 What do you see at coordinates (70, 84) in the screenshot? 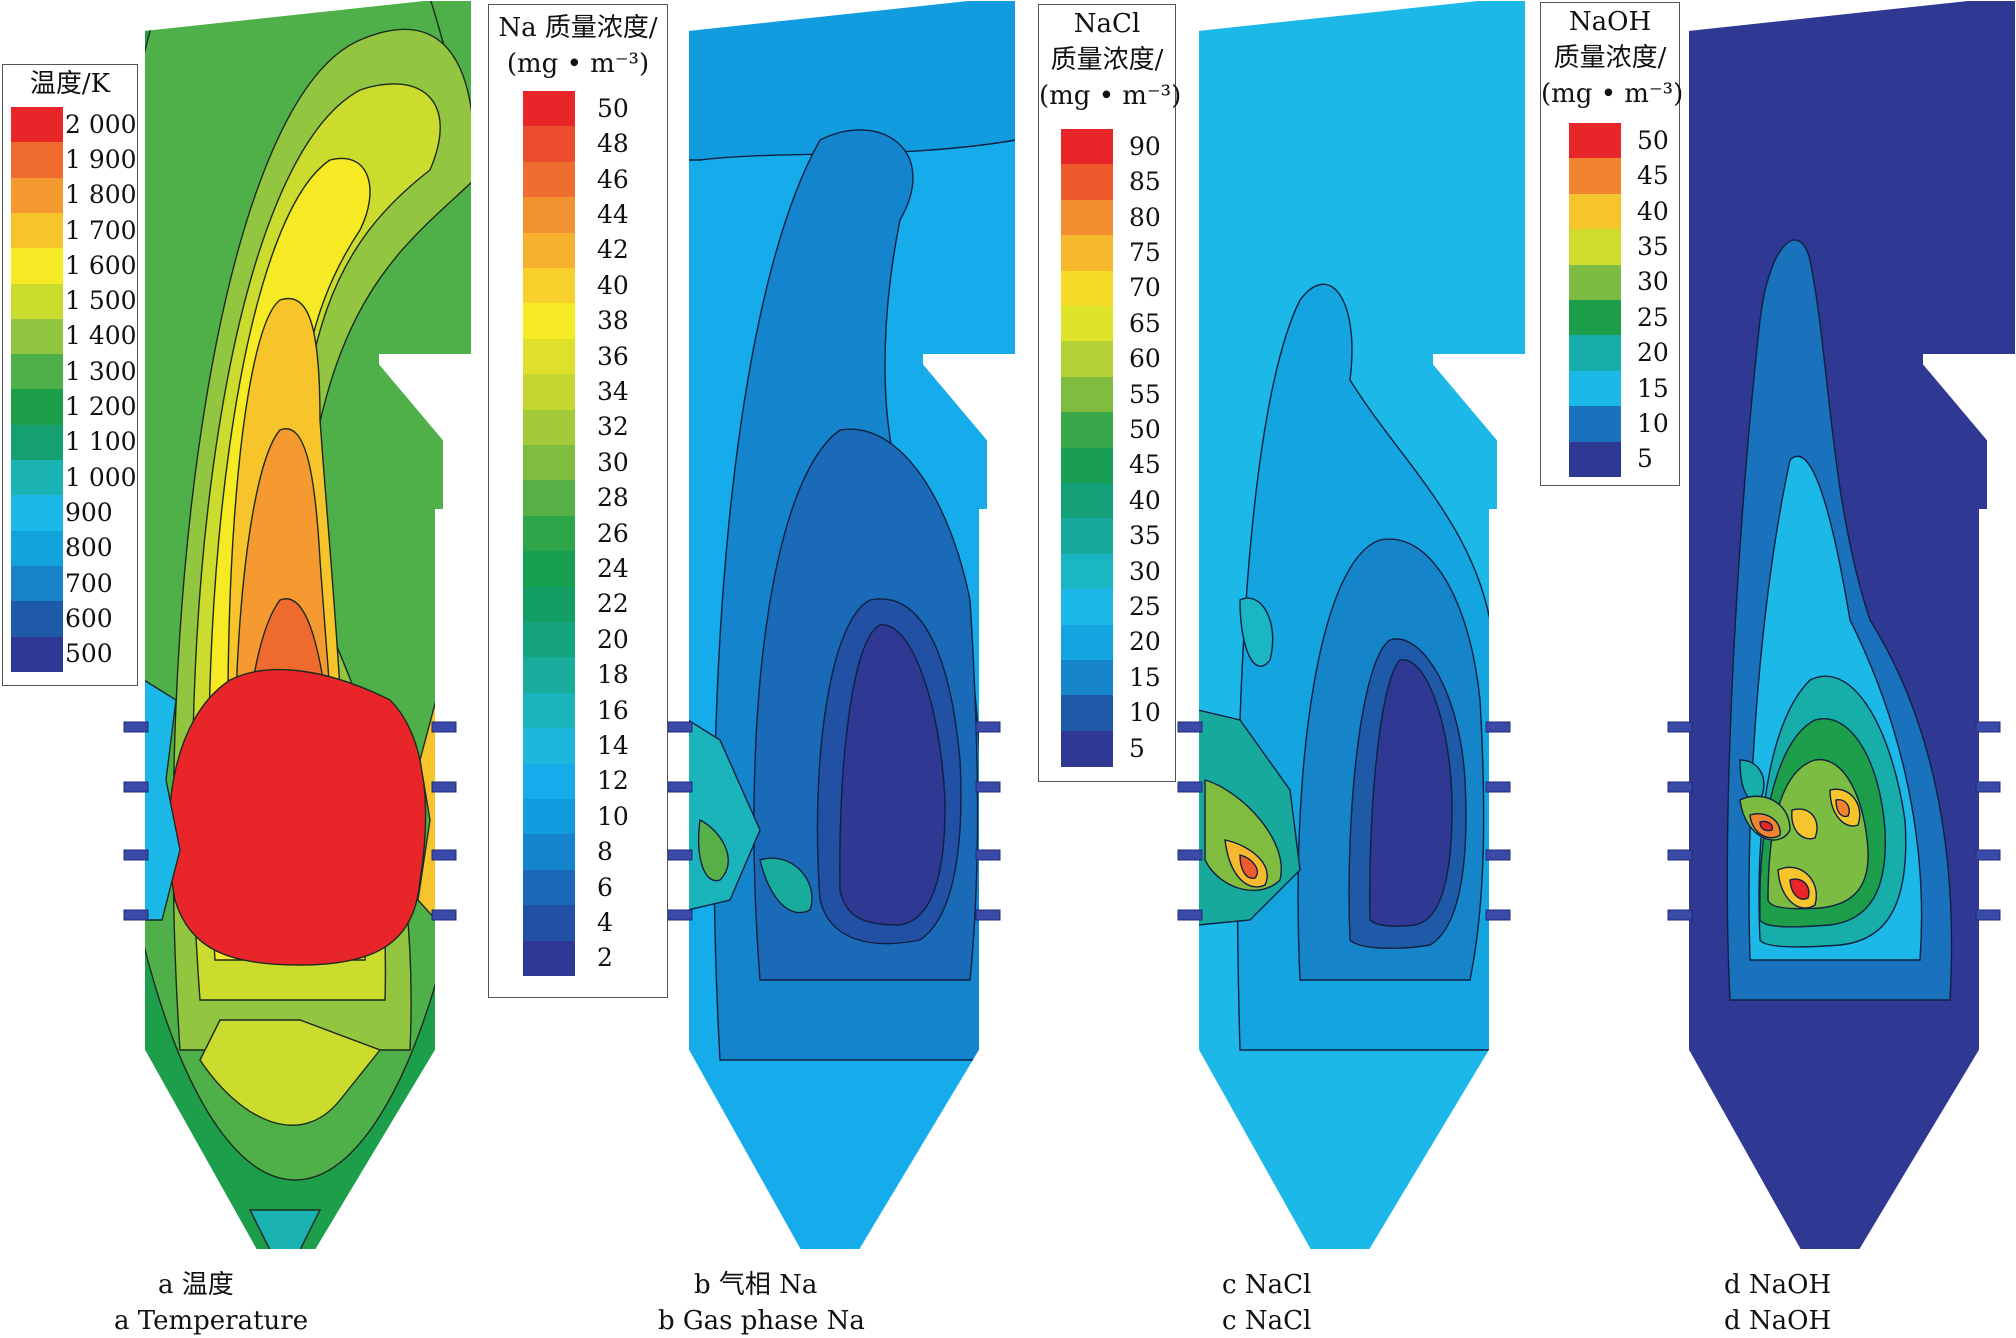
I see `legend-title: 温度/K` at bounding box center [70, 84].